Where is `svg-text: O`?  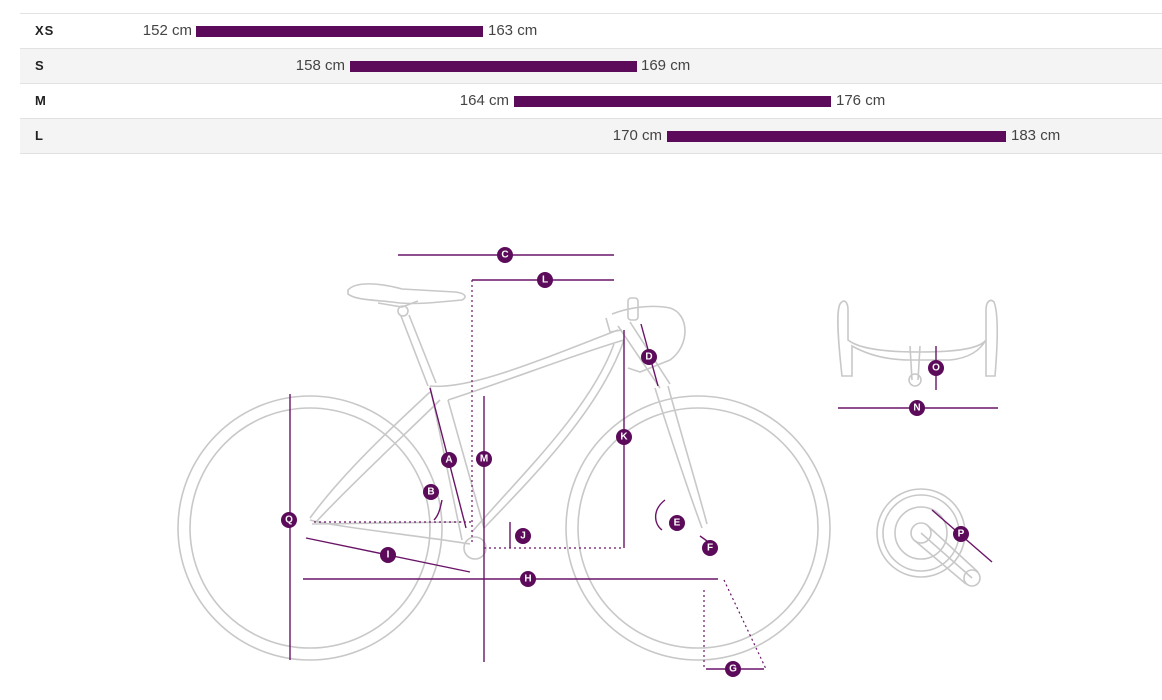
svg-text: O is located at coordinates (936, 368).